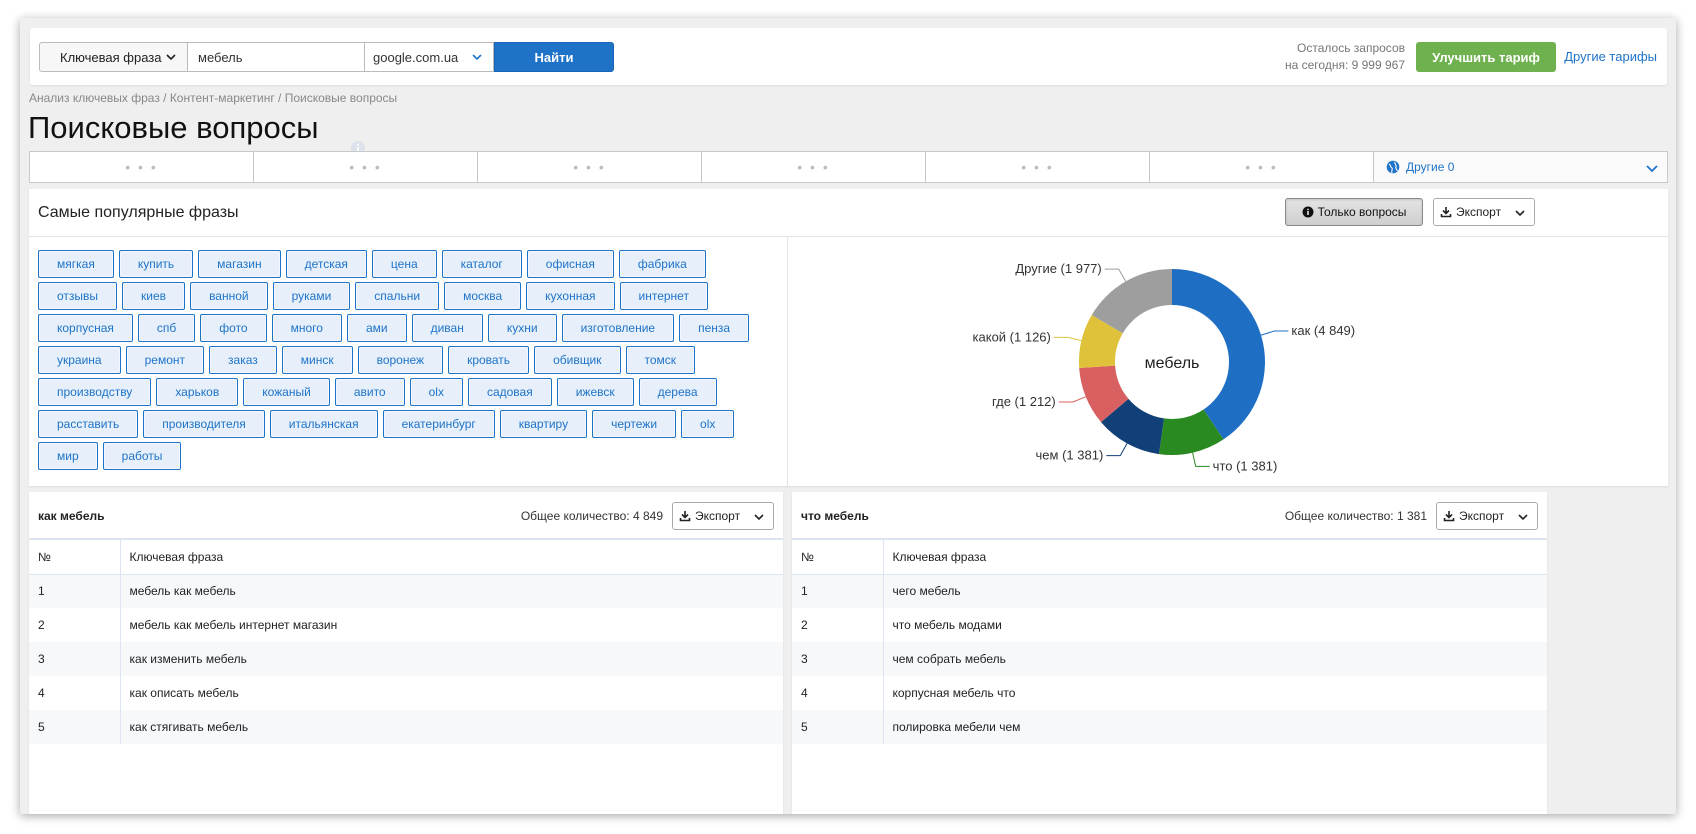 The width and height of the screenshot is (1696, 834). Describe the element at coordinates (326, 264) in the screenshot. I see `phrase-tag: детская` at that location.